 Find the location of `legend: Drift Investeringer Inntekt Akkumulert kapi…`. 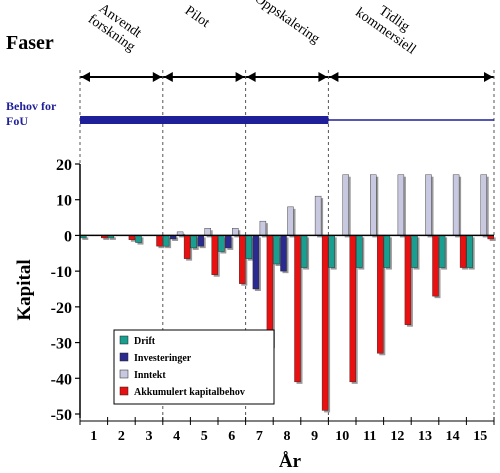

legend: Drift Investeringer Inntekt Akkumulert kapi… is located at coordinates (194, 367).